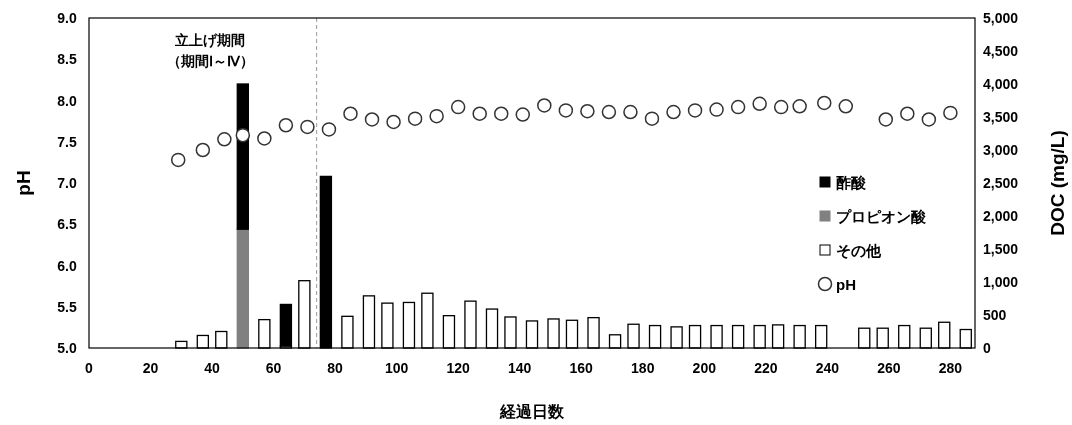 Image resolution: width=1072 pixels, height=425 pixels. What do you see at coordinates (704, 368) in the screenshot?
I see `x-tick-label: 200` at bounding box center [704, 368].